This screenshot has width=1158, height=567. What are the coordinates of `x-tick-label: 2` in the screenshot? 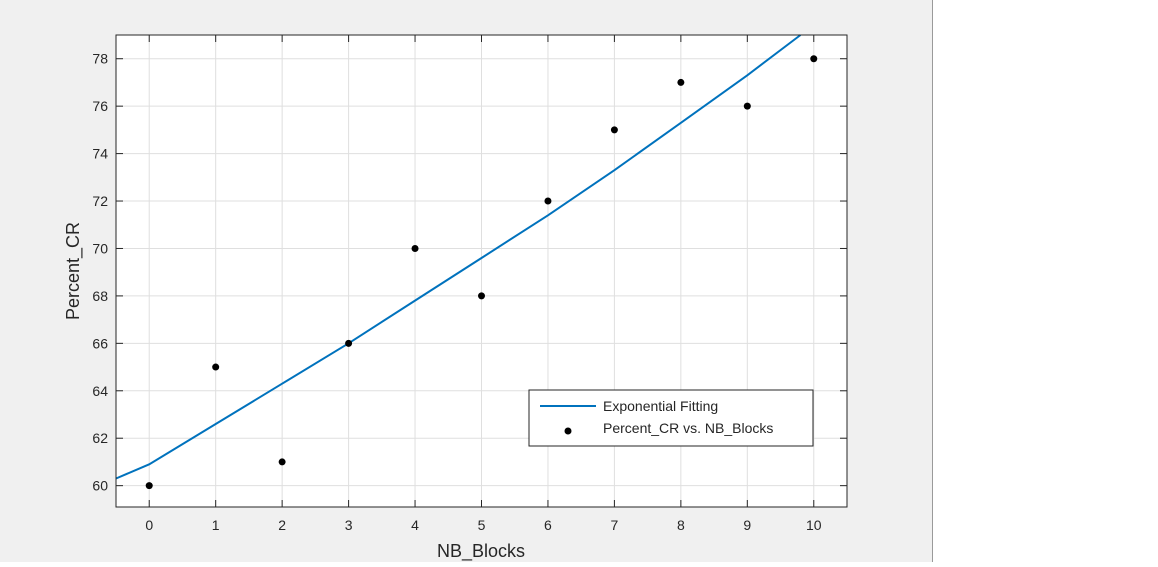 It's located at (282, 525).